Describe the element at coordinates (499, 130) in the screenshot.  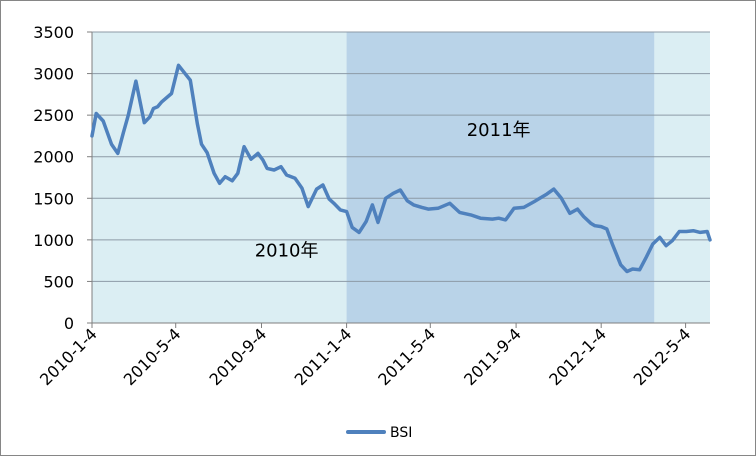
I see `year-annotation: 2011年` at that location.